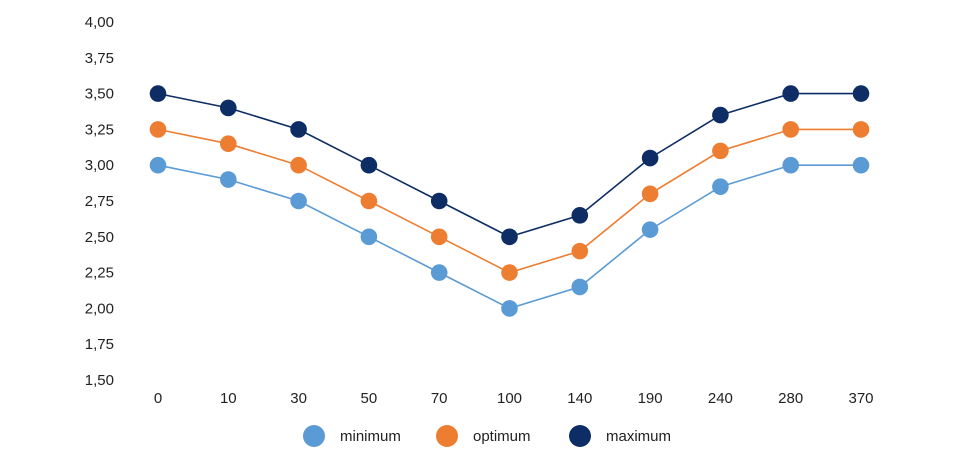 This screenshot has height=465, width=978. I want to click on legend-item-optimum: optimum, so click(483, 436).